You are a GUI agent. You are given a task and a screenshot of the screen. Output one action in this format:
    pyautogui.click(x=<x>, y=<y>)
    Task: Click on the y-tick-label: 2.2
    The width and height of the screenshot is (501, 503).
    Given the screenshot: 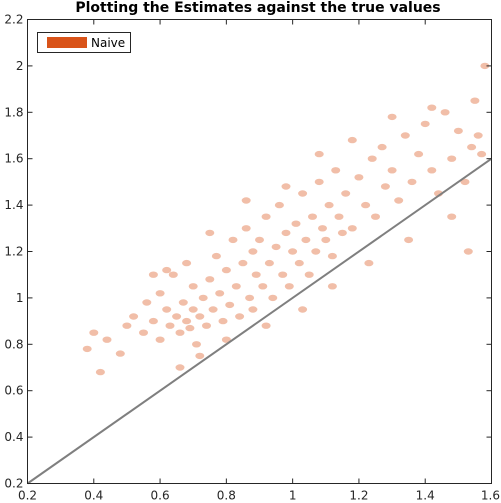 What is the action you would take?
    pyautogui.click(x=13, y=20)
    